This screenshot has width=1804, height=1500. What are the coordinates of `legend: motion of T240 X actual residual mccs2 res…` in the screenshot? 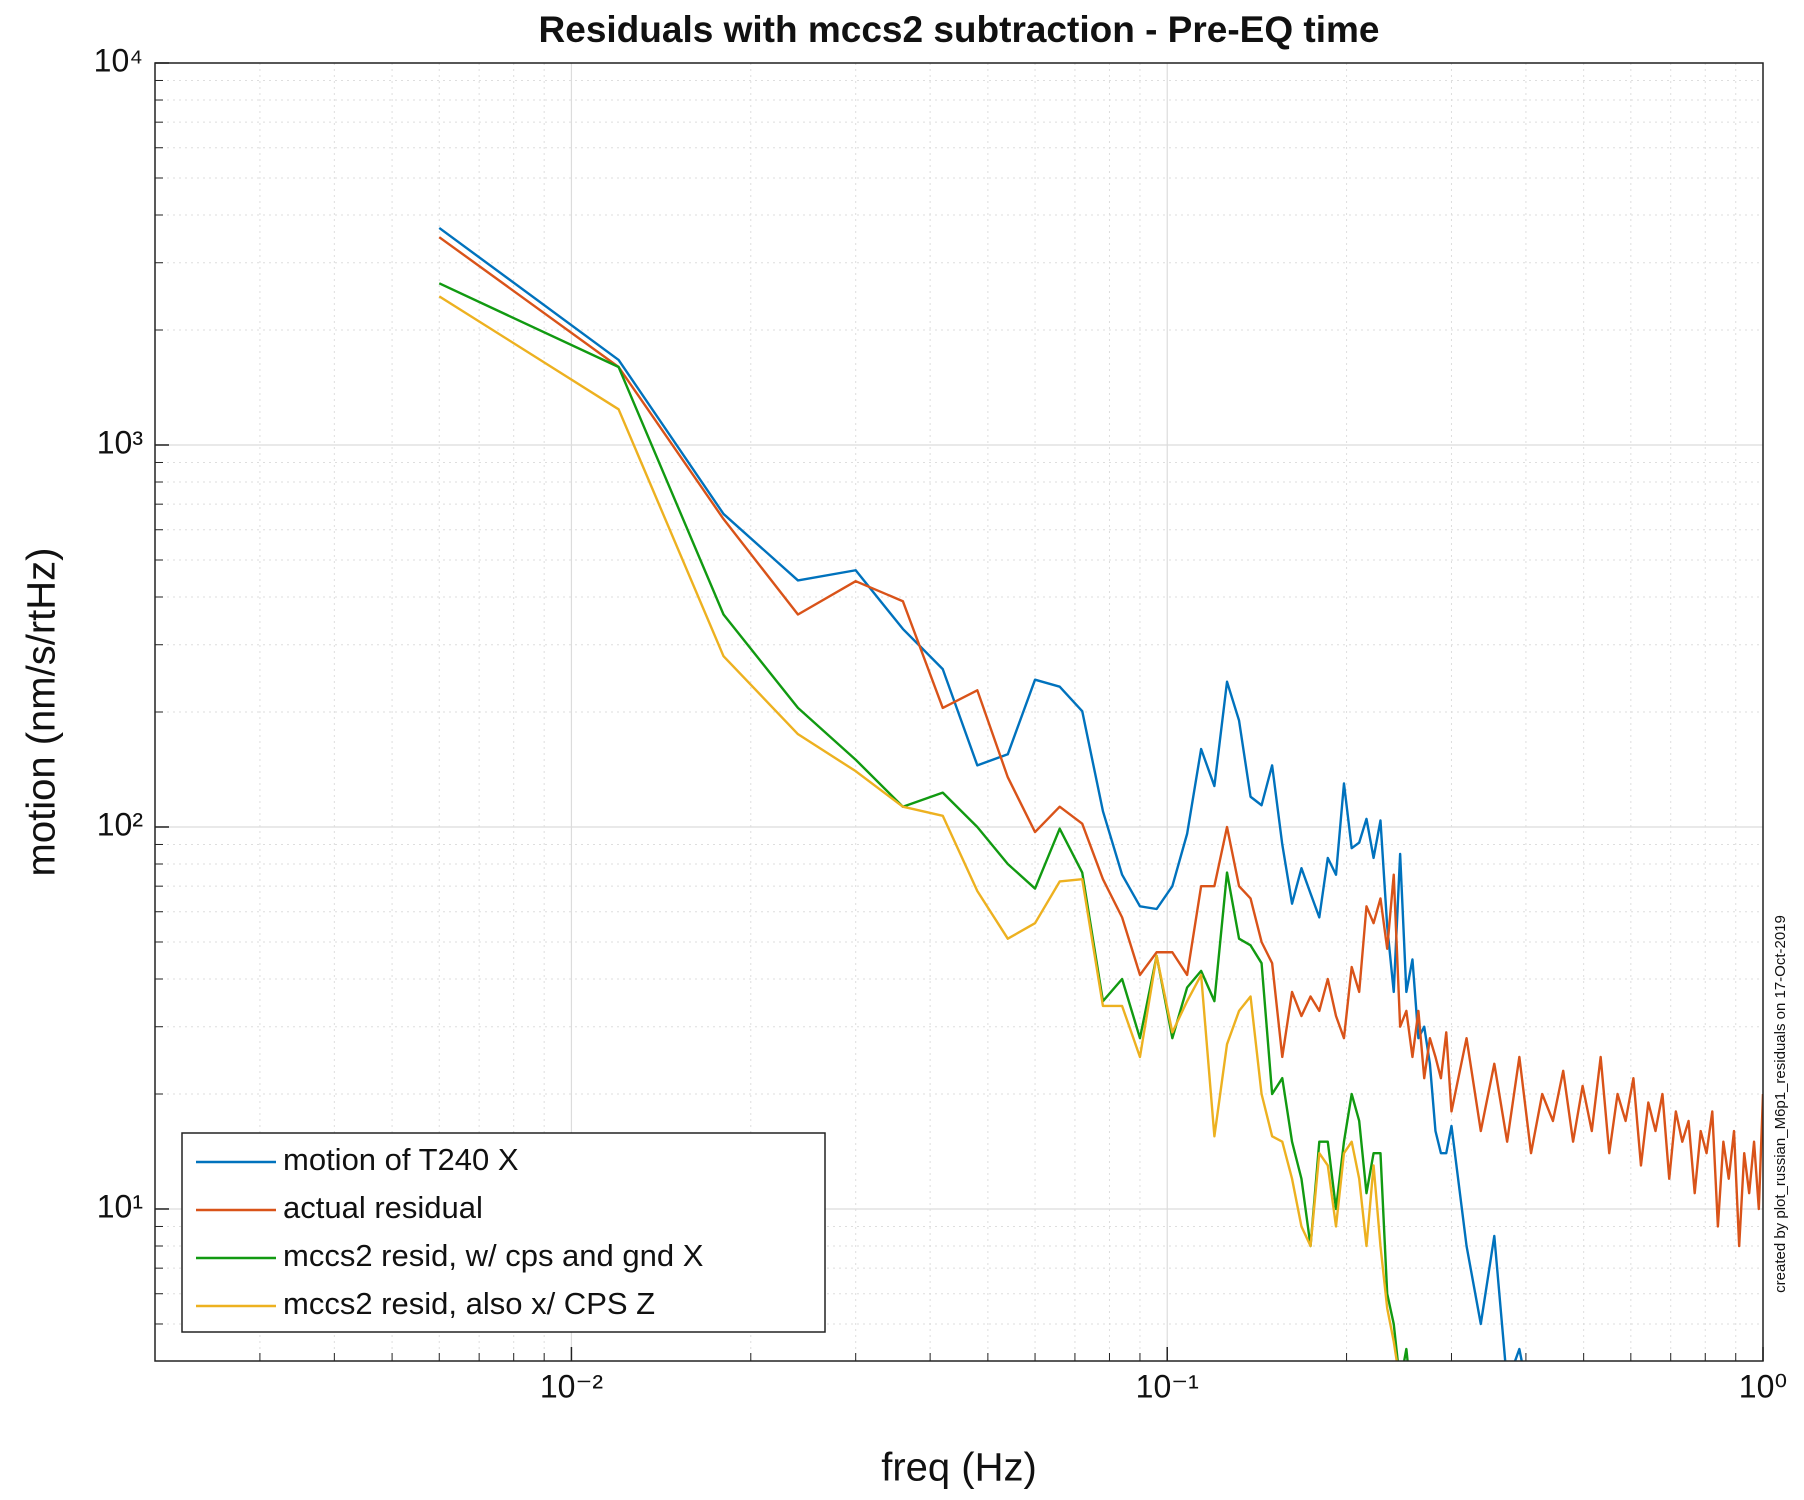 It's located at (503, 1232).